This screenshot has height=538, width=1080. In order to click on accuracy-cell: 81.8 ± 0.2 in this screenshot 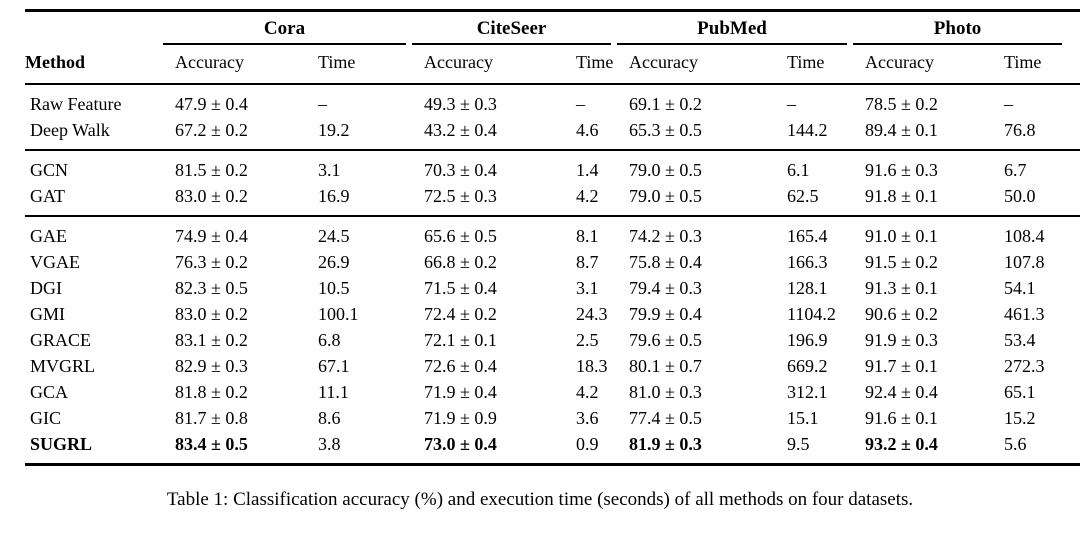, I will do `click(211, 391)`.